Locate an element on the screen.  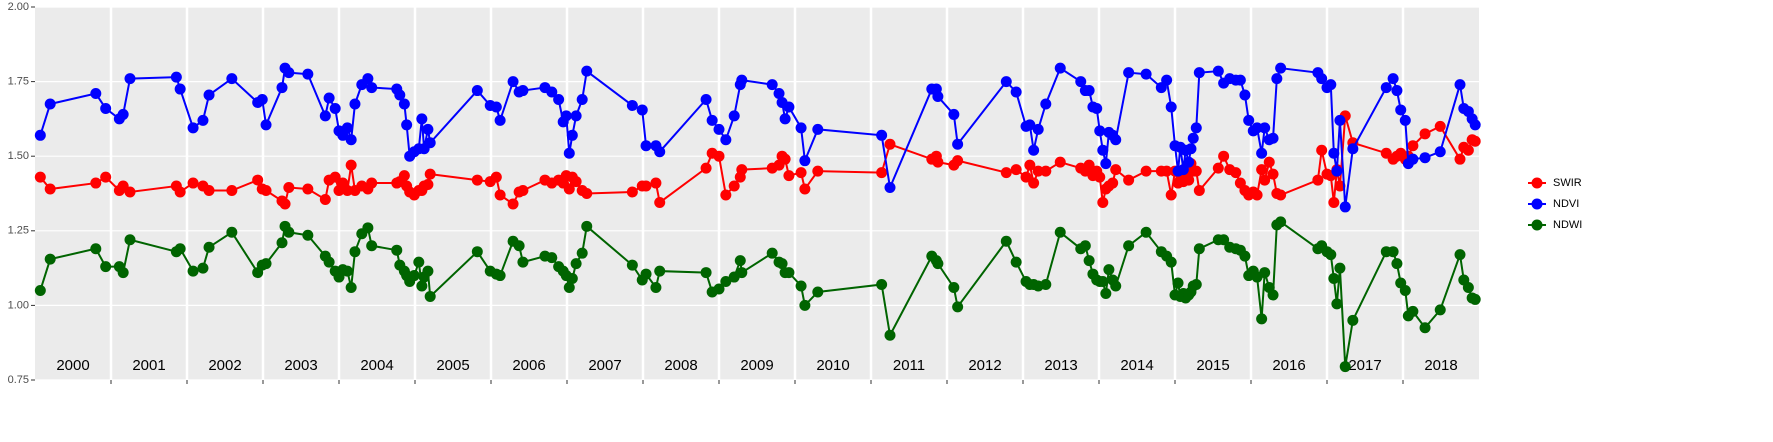
year-label: 2013 is located at coordinates (1060, 365).